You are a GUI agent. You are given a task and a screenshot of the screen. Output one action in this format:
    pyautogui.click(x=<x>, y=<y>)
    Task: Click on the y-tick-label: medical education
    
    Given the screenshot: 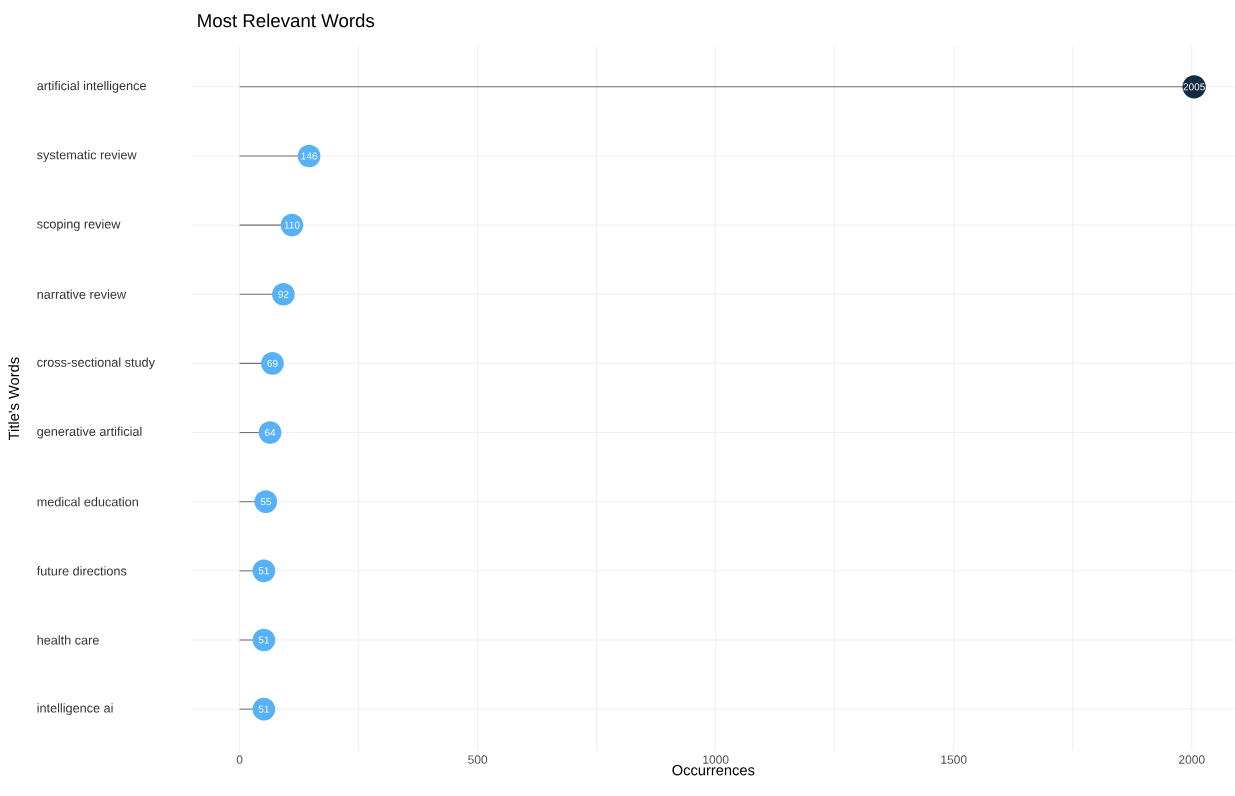 What is the action you would take?
    pyautogui.click(x=87, y=502)
    